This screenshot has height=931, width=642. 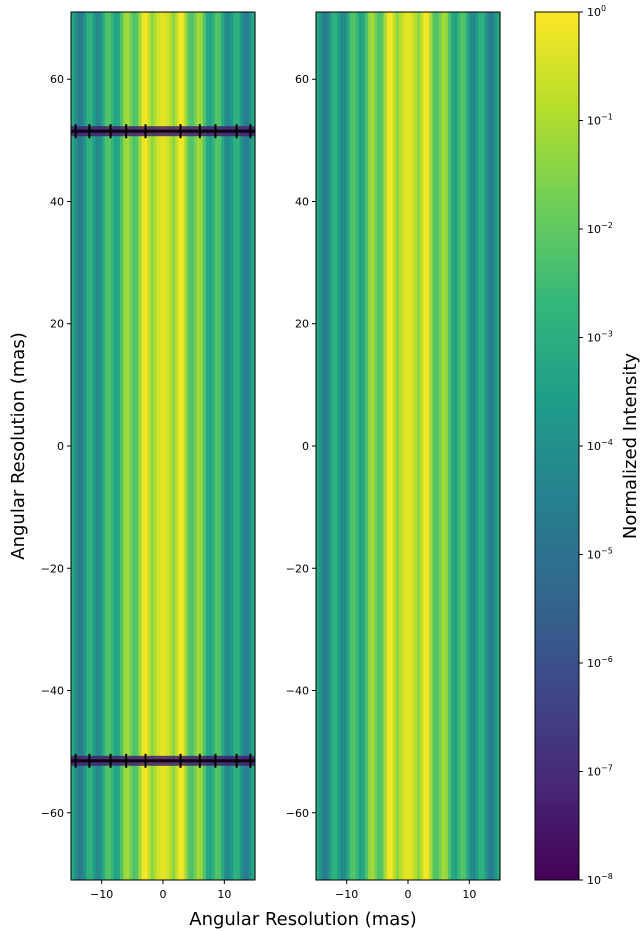 What do you see at coordinates (297, 568) in the screenshot?
I see `right-y-tick-label: −20` at bounding box center [297, 568].